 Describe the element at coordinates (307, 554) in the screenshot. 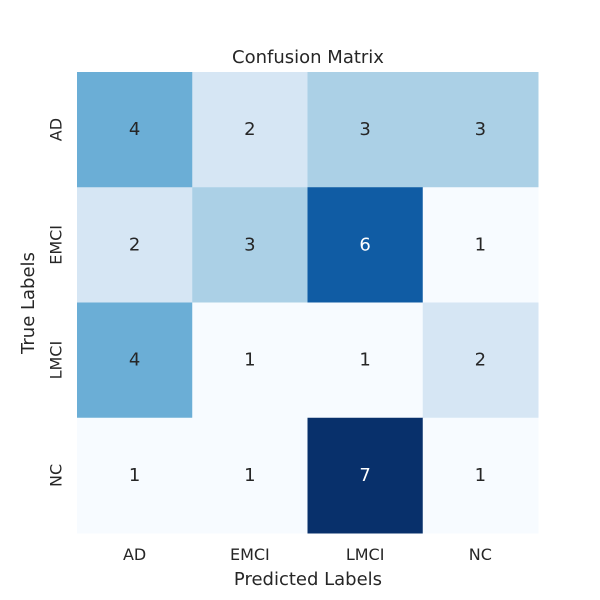

I see `x-tick-labels: AD EMCI LMCI NC` at that location.